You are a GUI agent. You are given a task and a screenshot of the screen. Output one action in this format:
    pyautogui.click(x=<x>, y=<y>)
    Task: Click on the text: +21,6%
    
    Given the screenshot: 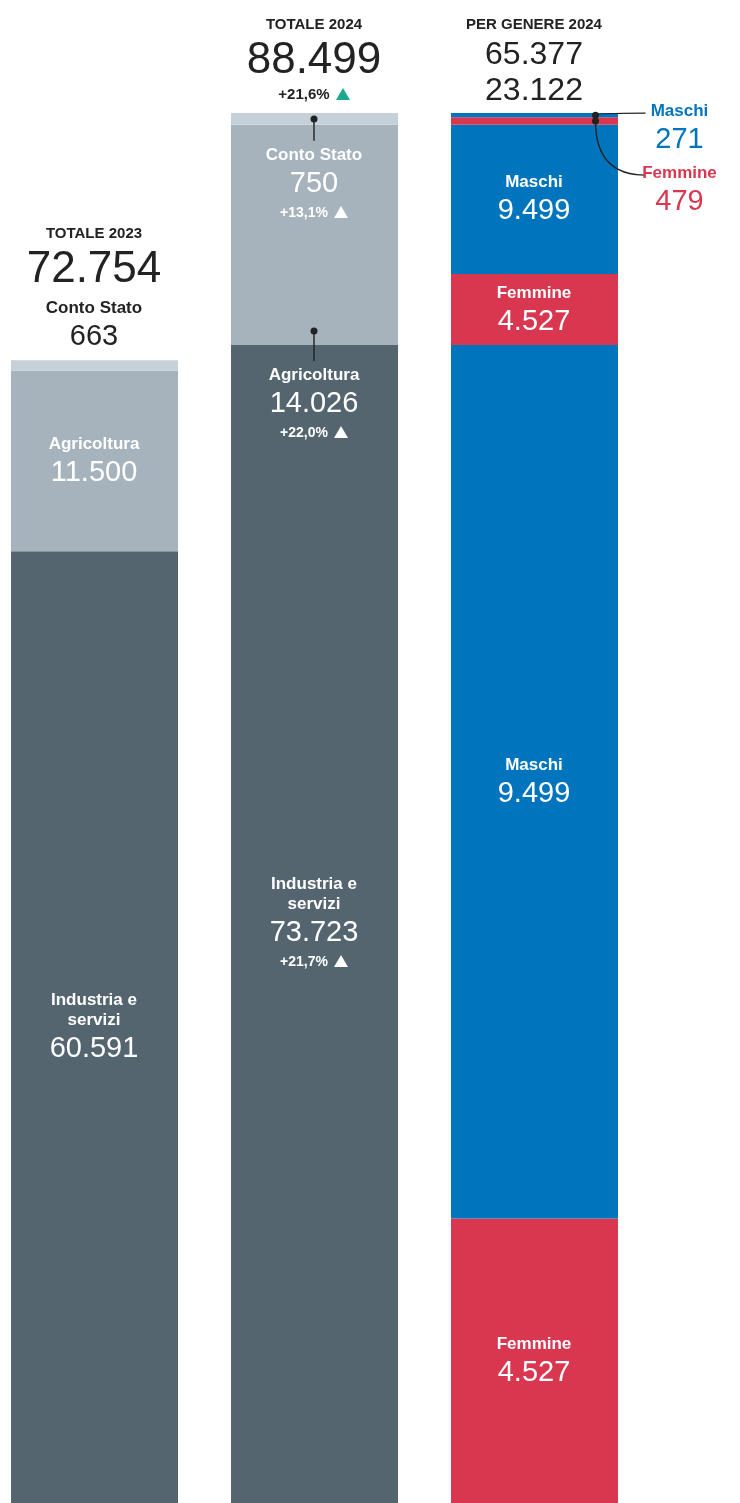 What is the action you would take?
    pyautogui.click(x=304, y=94)
    